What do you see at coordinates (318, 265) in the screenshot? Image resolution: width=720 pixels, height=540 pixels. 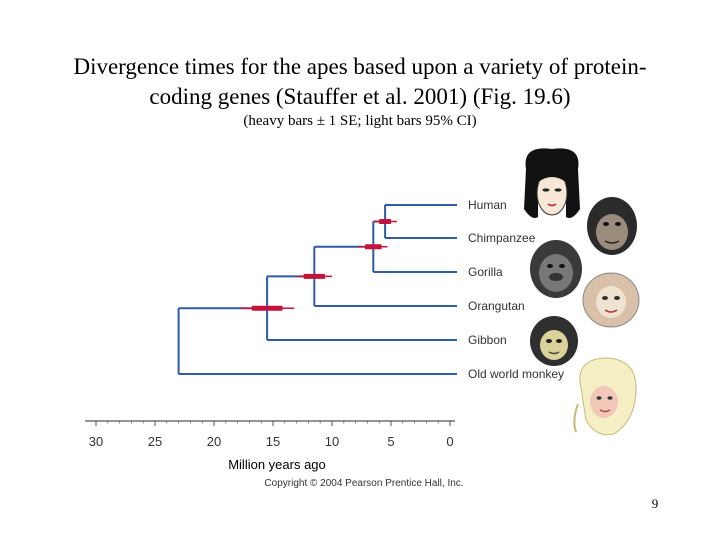 I see `divergence-bars` at bounding box center [318, 265].